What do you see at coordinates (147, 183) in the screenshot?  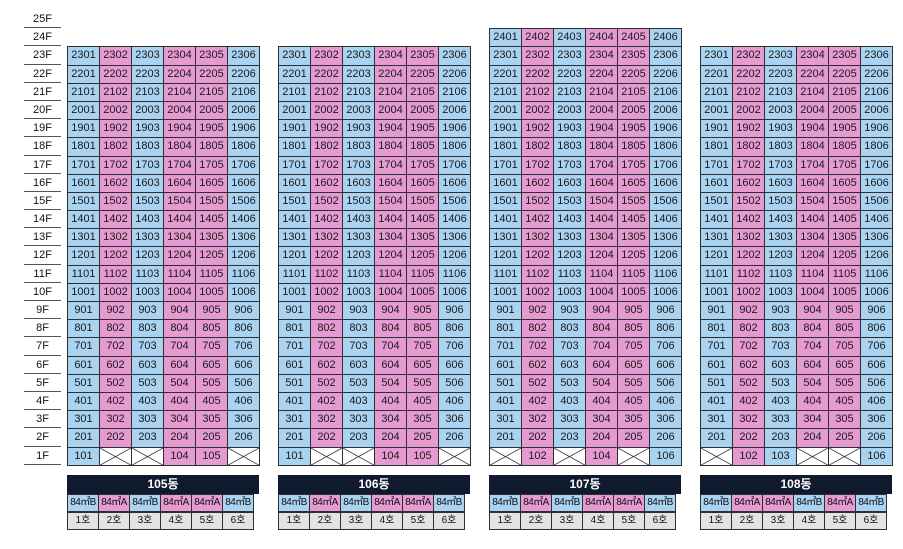 I see `unit-cell: 1603` at bounding box center [147, 183].